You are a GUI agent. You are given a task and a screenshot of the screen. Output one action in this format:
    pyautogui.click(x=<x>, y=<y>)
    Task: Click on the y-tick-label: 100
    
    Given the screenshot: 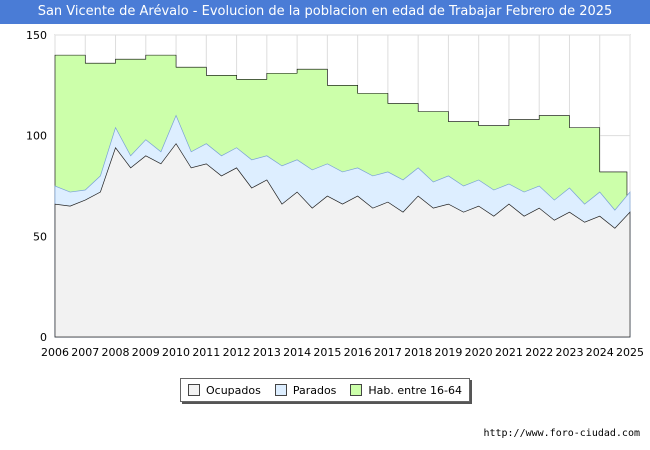 What is the action you would take?
    pyautogui.click(x=36, y=136)
    